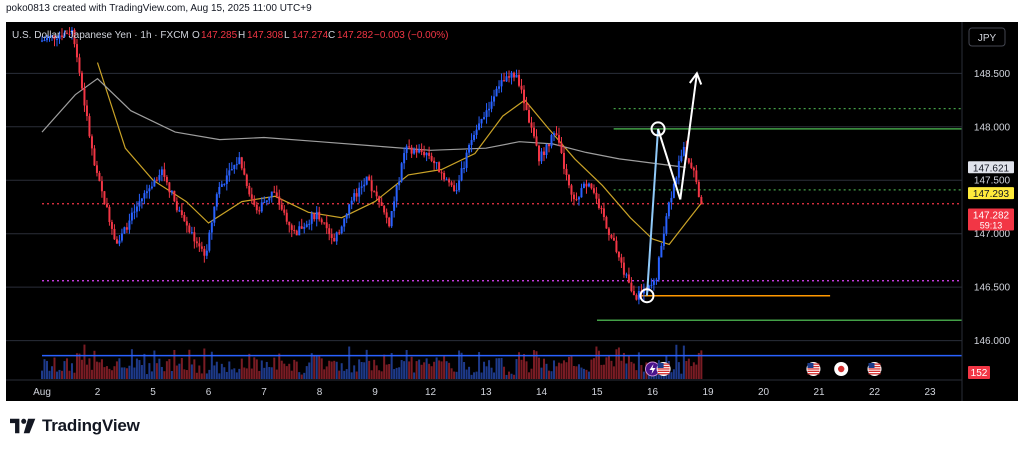  I want to click on time-tick-label: 5, so click(153, 392).